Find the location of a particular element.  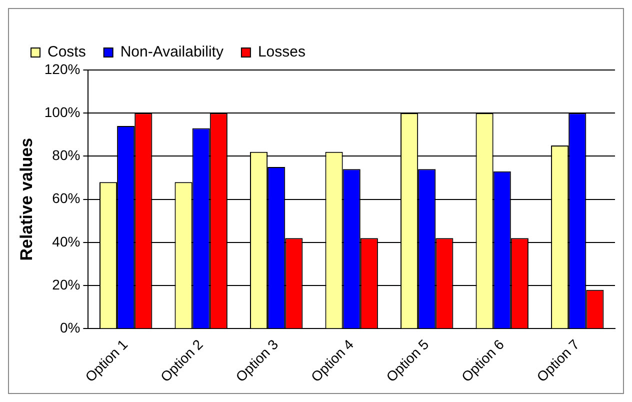

y-tick-label: 20% is located at coordinates (66, 284).